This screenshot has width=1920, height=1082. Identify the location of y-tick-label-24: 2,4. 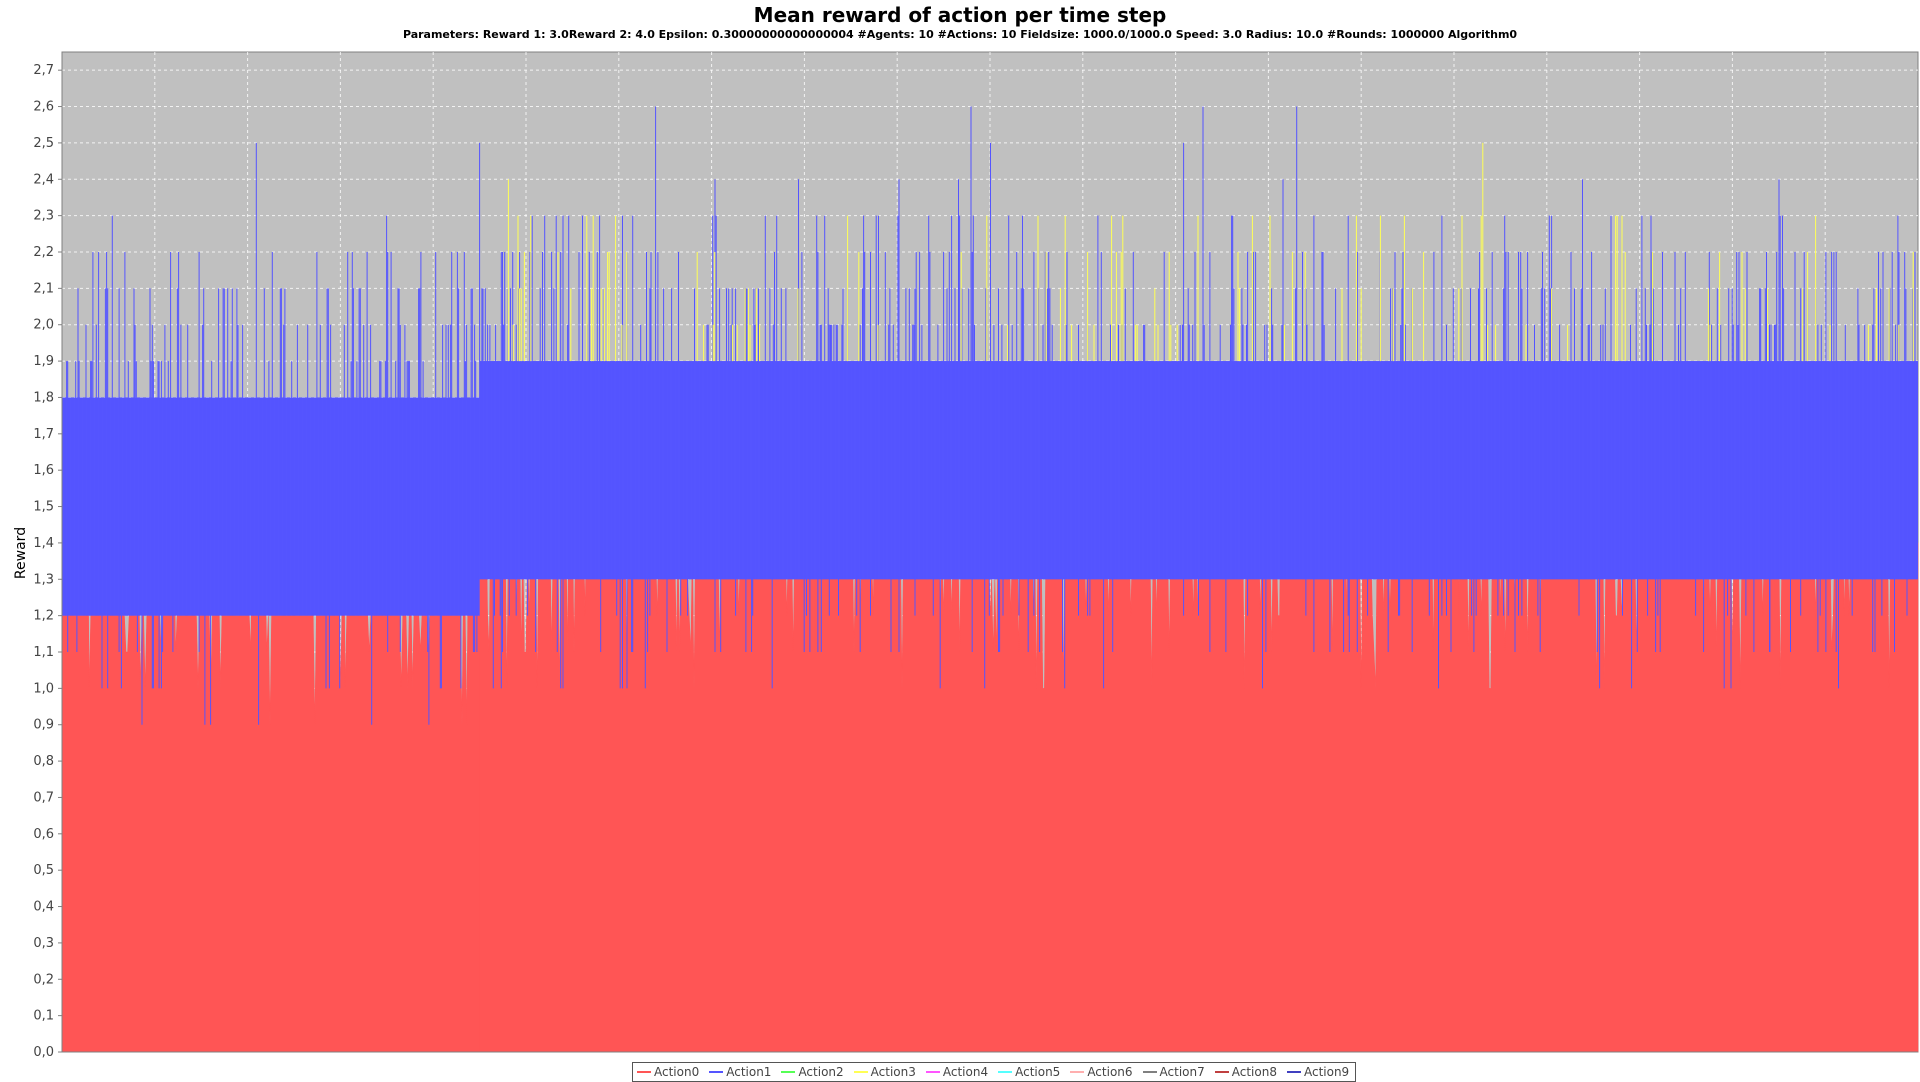
(43, 179).